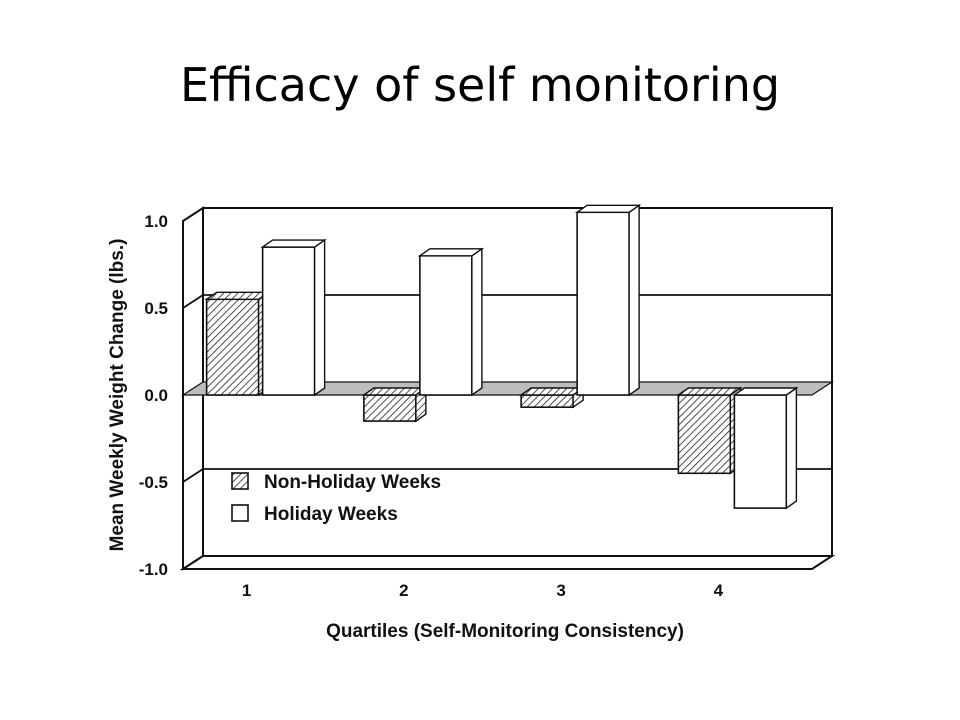 The height and width of the screenshot is (720, 960). What do you see at coordinates (719, 590) in the screenshot?
I see `x-tick-label: 4` at bounding box center [719, 590].